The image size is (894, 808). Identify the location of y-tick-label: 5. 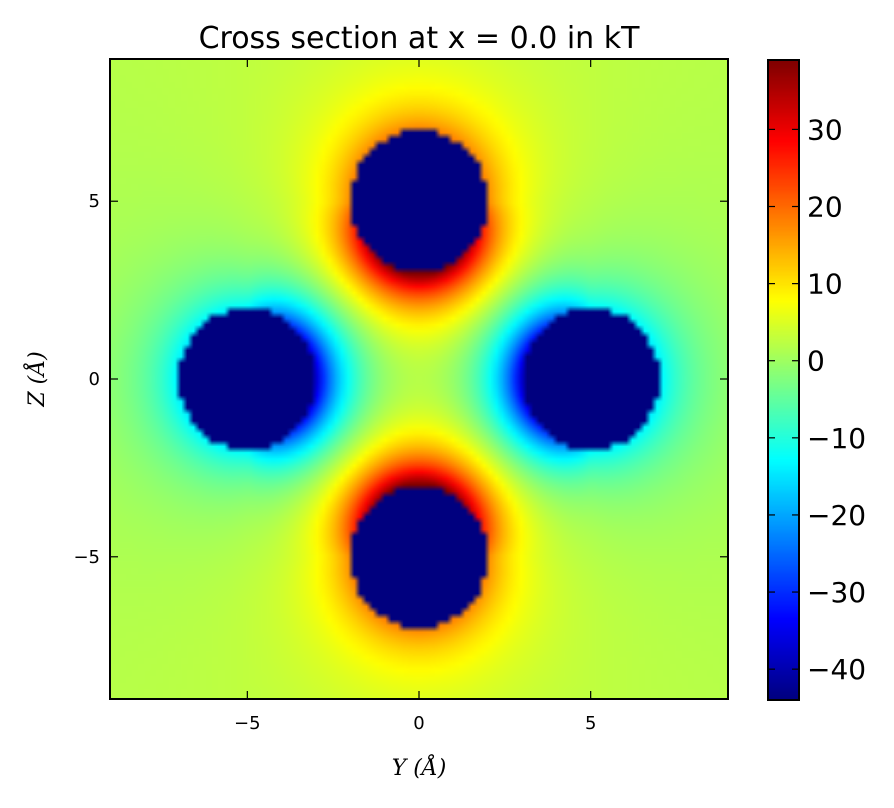
(94, 201).